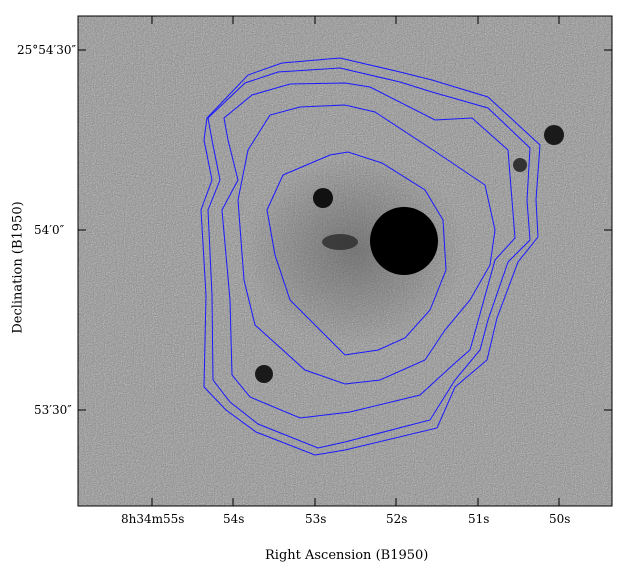 This screenshot has width=624, height=578. What do you see at coordinates (479, 519) in the screenshot?
I see `x-tick-label: 51s` at bounding box center [479, 519].